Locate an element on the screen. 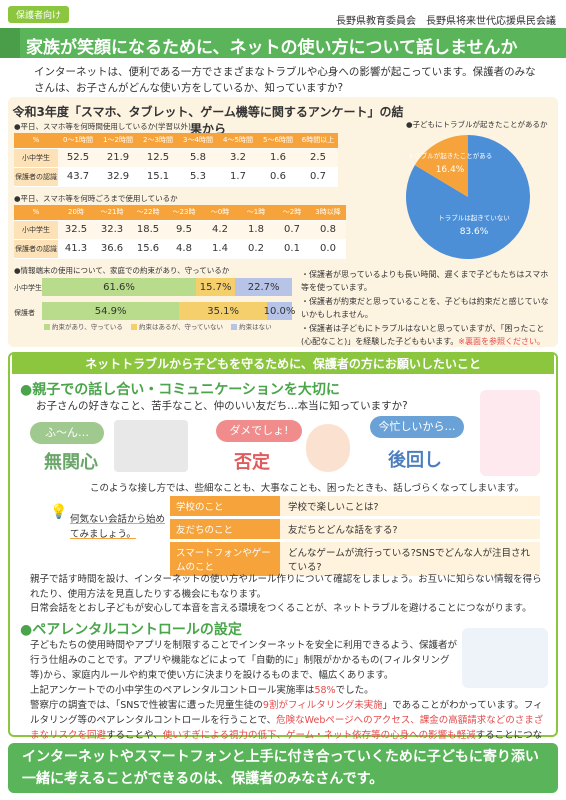 This screenshot has height=800, width=566. pc-rate: 58% is located at coordinates (325, 690).